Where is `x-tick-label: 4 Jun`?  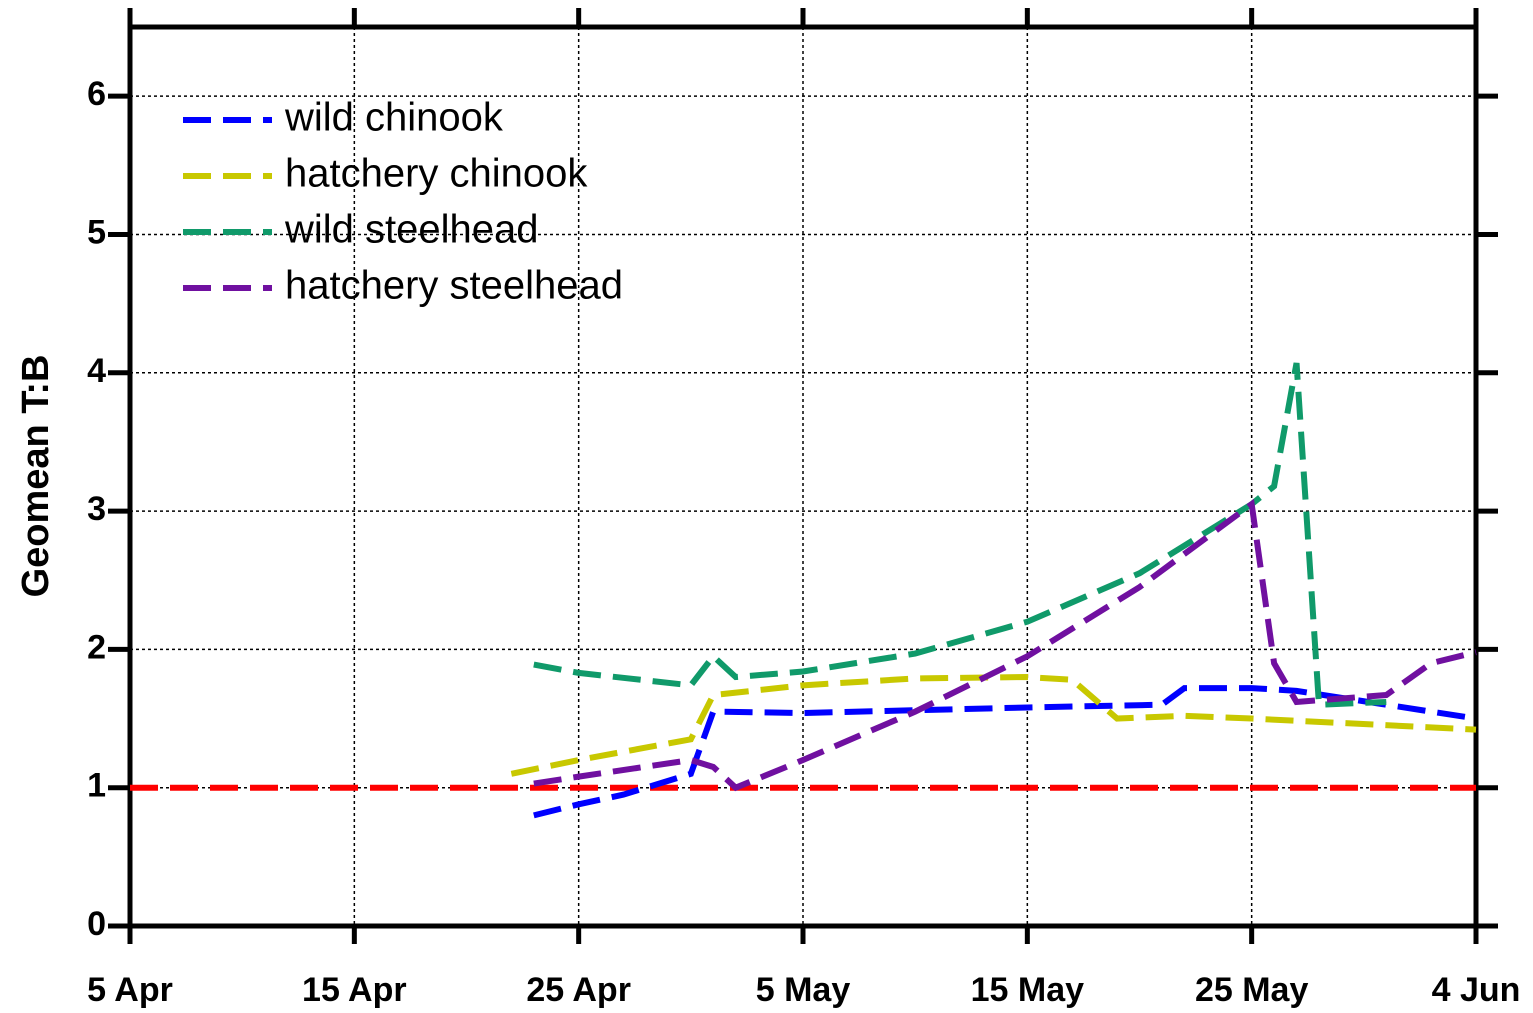
x-tick-label: 4 Jun is located at coordinates (1476, 990).